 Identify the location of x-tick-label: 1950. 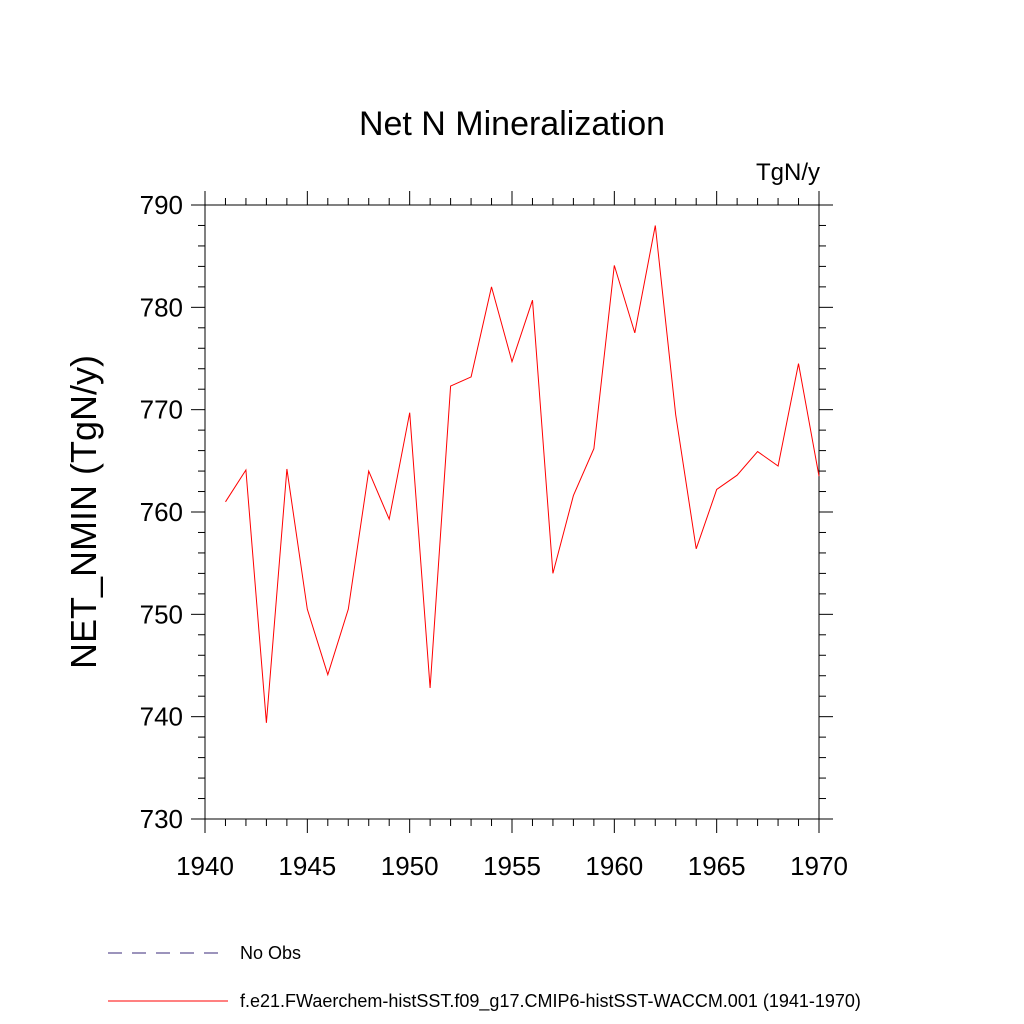
(410, 866).